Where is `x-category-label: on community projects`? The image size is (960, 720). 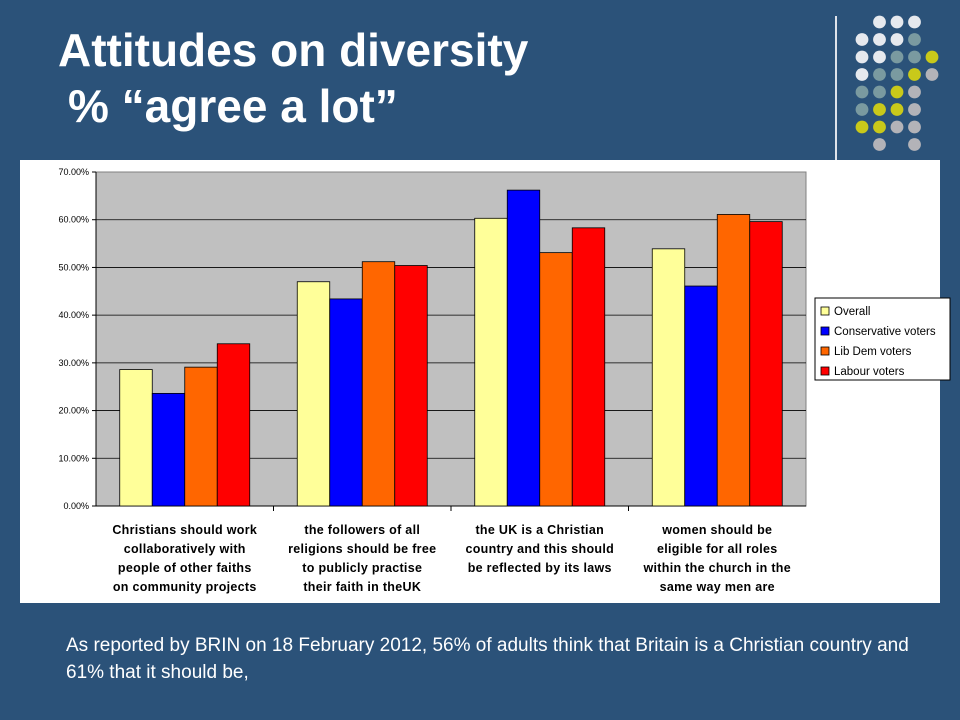 x-category-label: on community projects is located at coordinates (185, 587).